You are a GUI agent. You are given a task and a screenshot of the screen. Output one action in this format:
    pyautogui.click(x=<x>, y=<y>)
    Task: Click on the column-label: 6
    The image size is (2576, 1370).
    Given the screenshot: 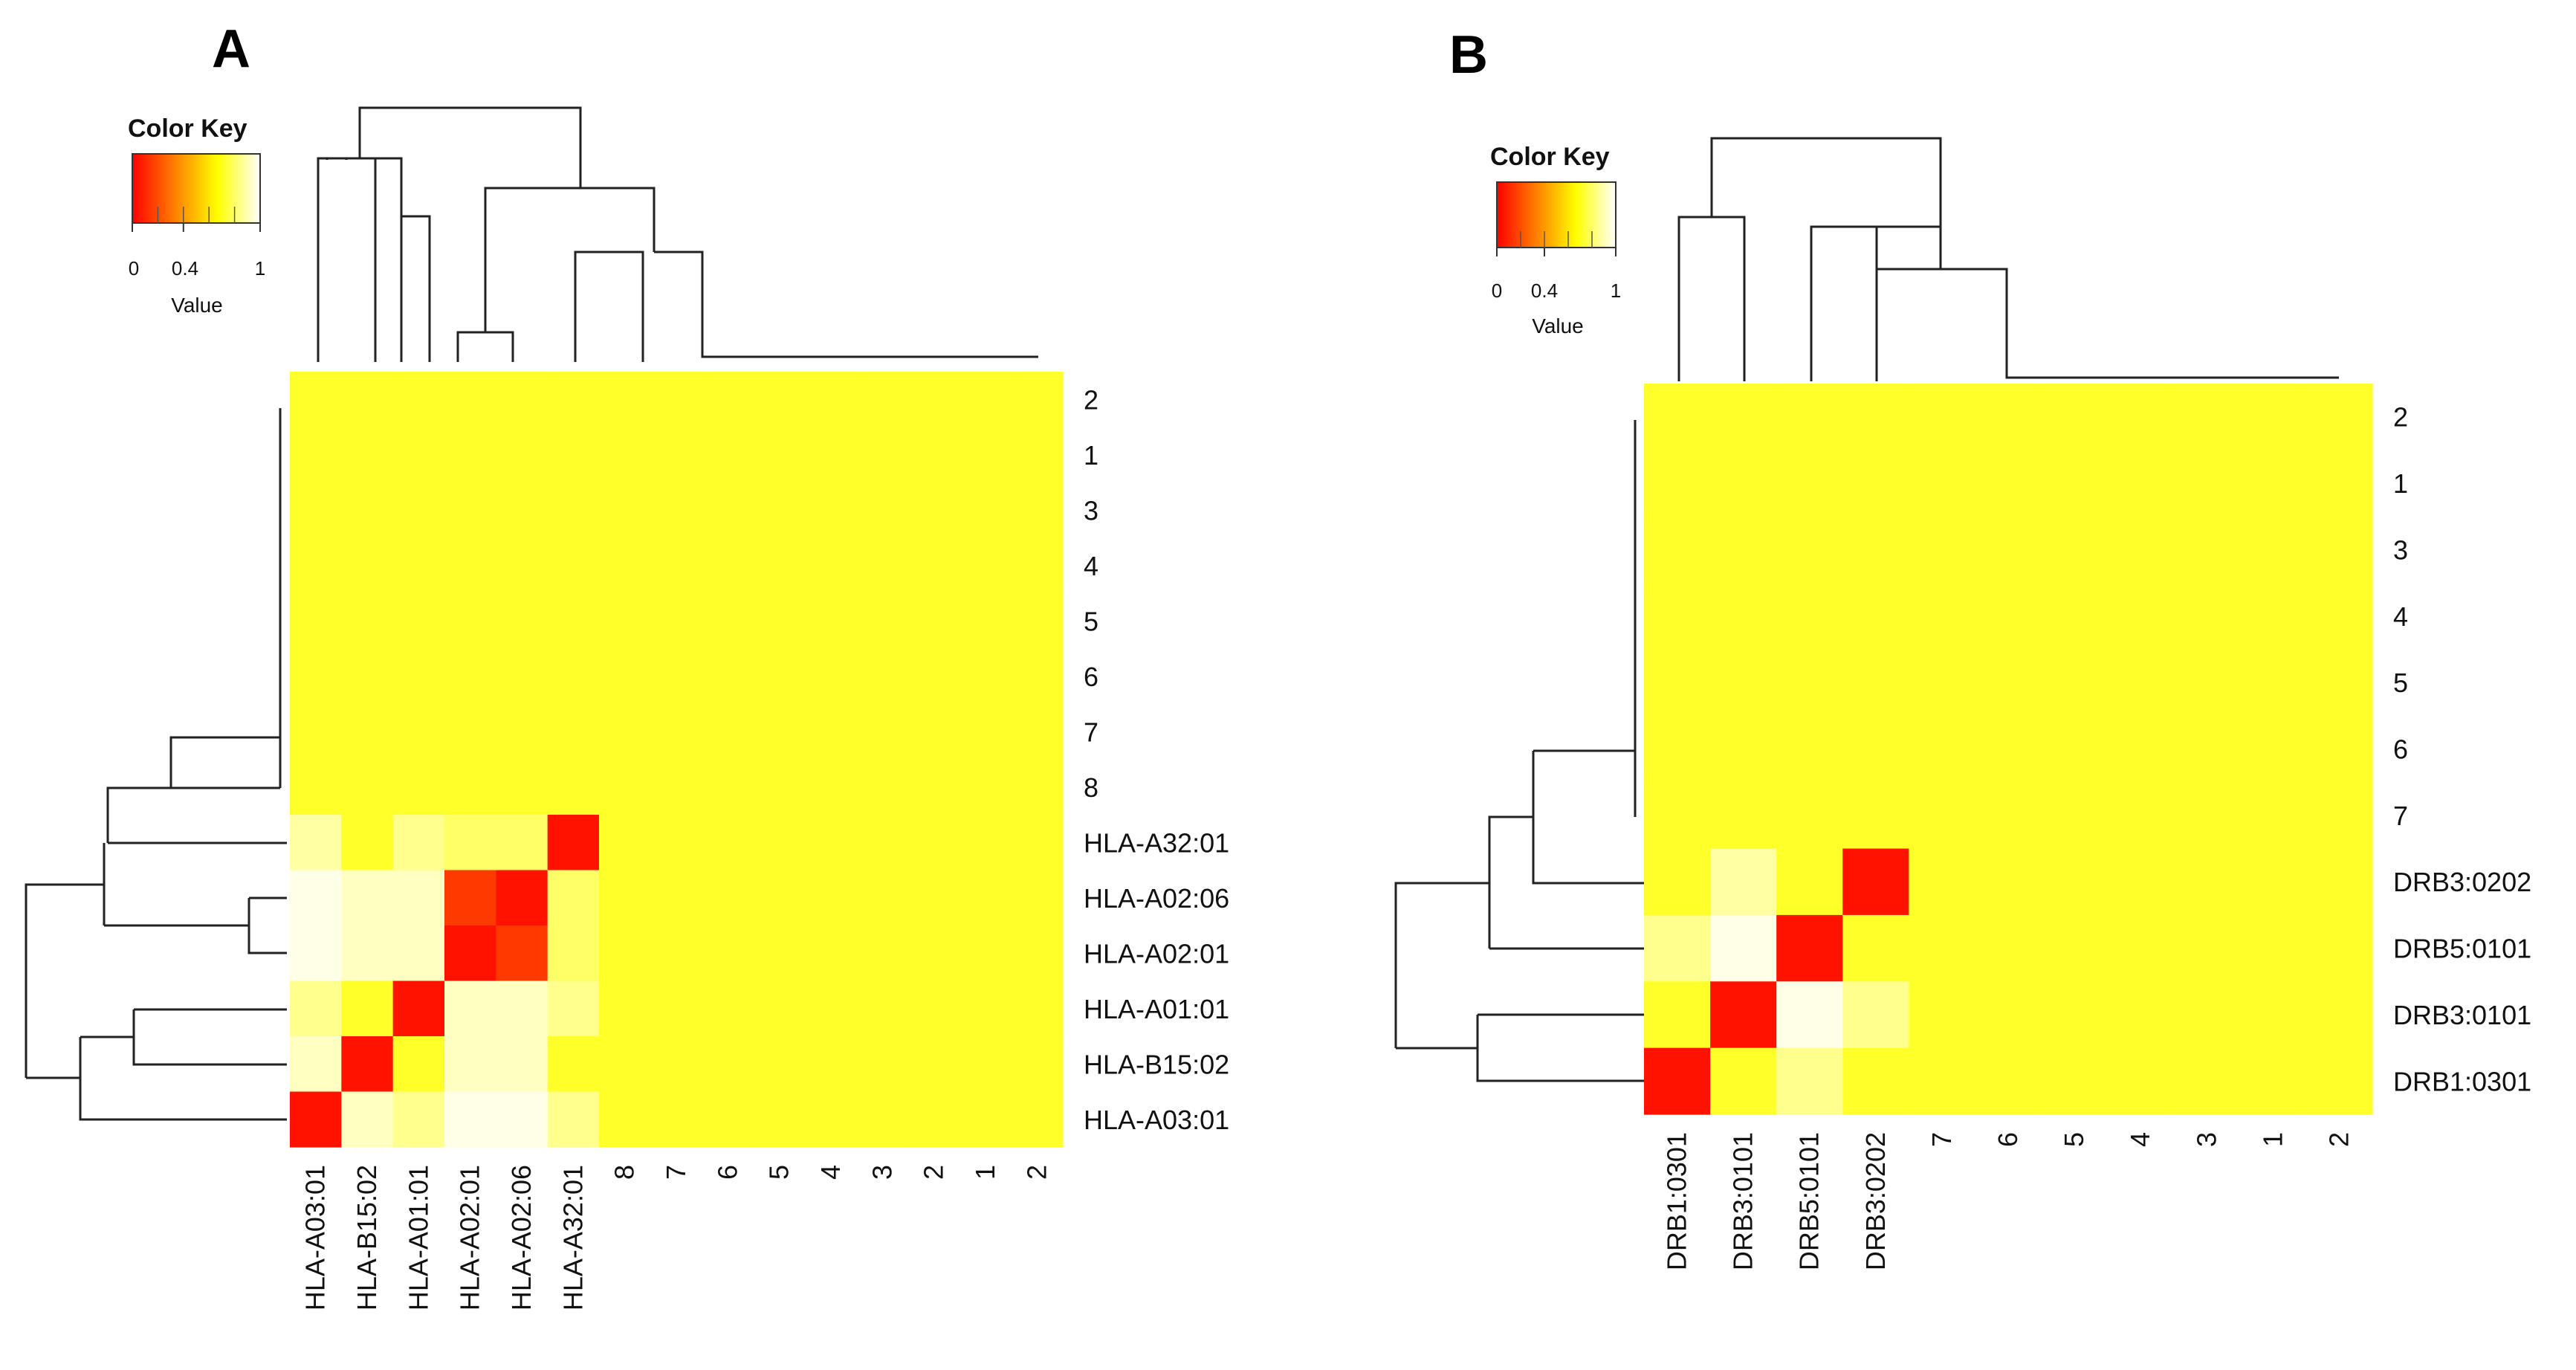 What is the action you would take?
    pyautogui.click(x=727, y=1172)
    